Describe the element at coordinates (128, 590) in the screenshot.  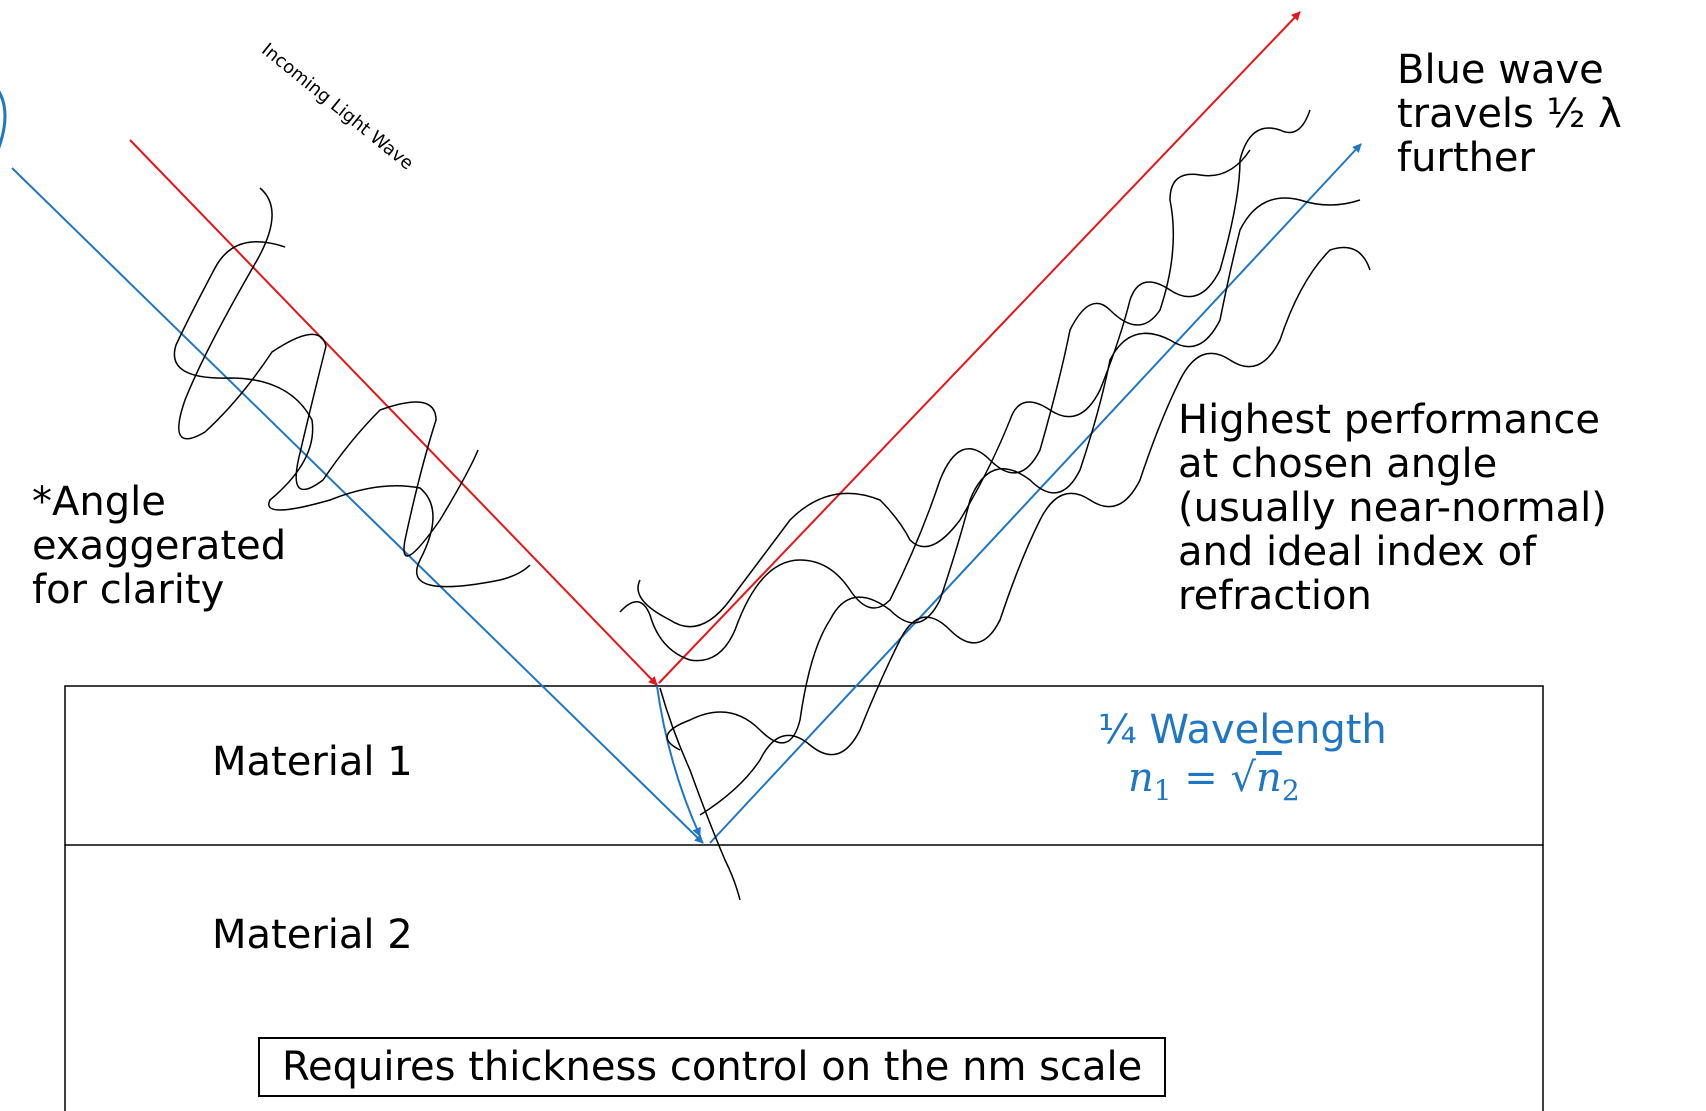
I see `angle-note-line-3: for clarity` at that location.